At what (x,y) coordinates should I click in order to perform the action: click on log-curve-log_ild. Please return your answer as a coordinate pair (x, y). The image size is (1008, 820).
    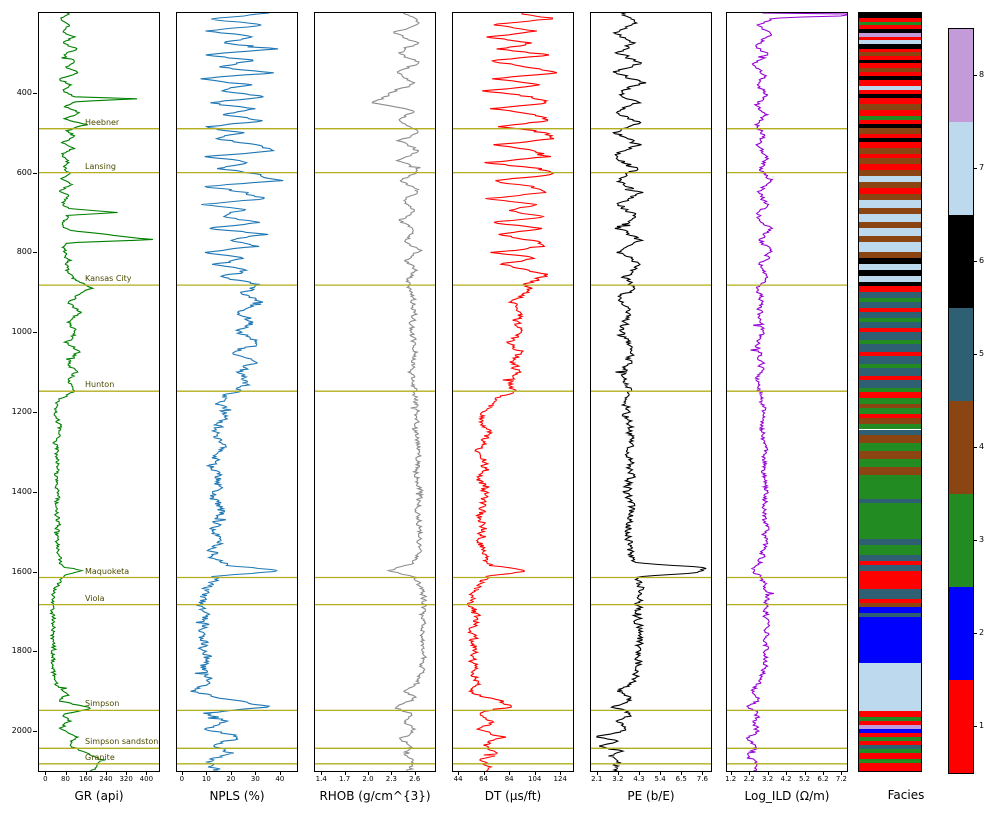
    Looking at the image, I should click on (796, 392).